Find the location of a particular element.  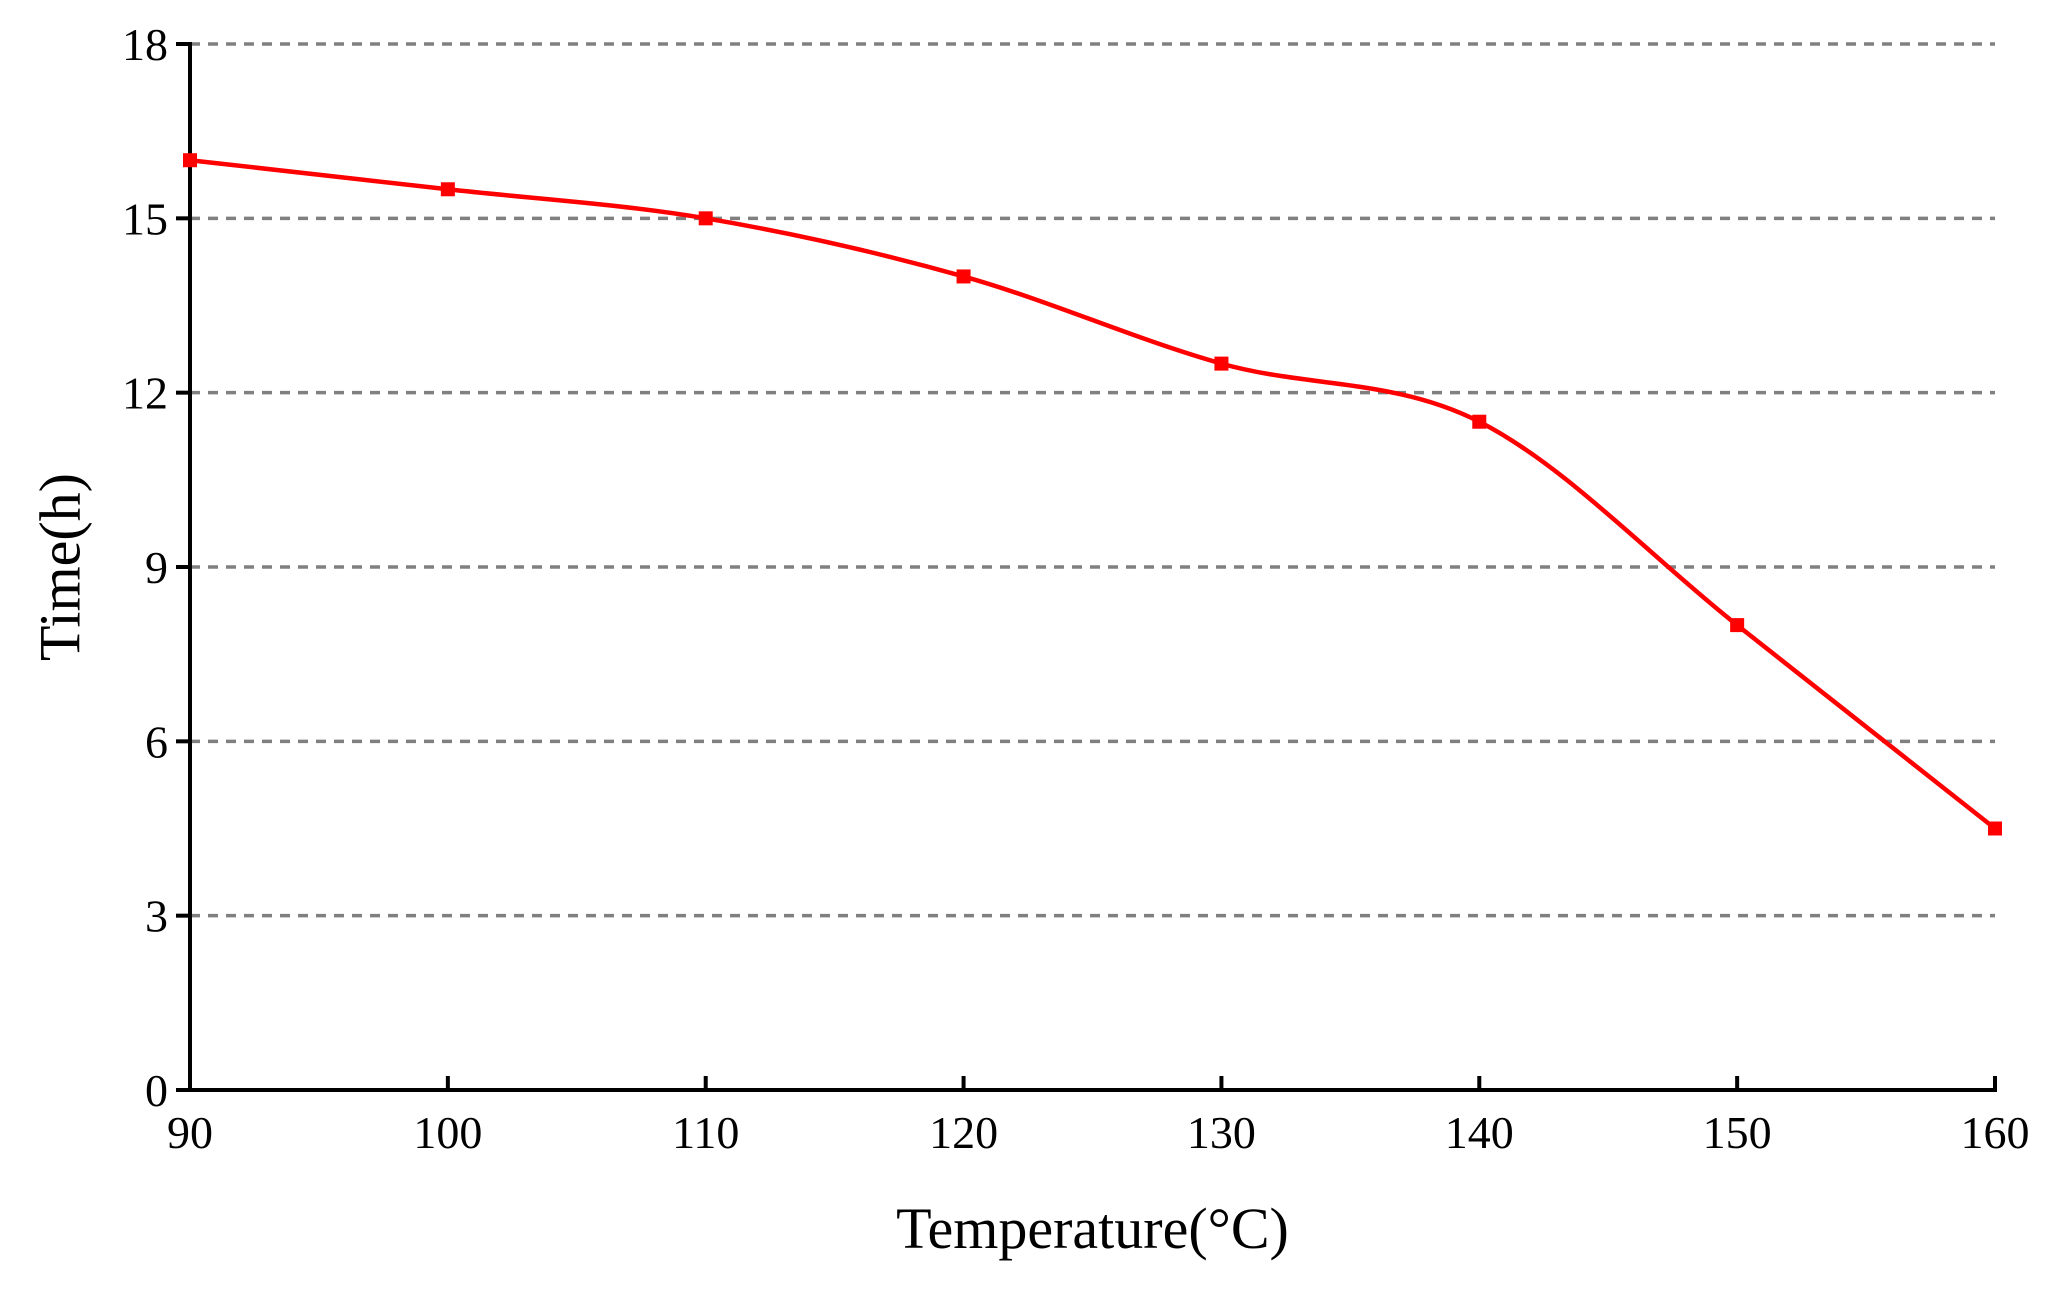

x-tick-label: 140 is located at coordinates (1479, 1132).